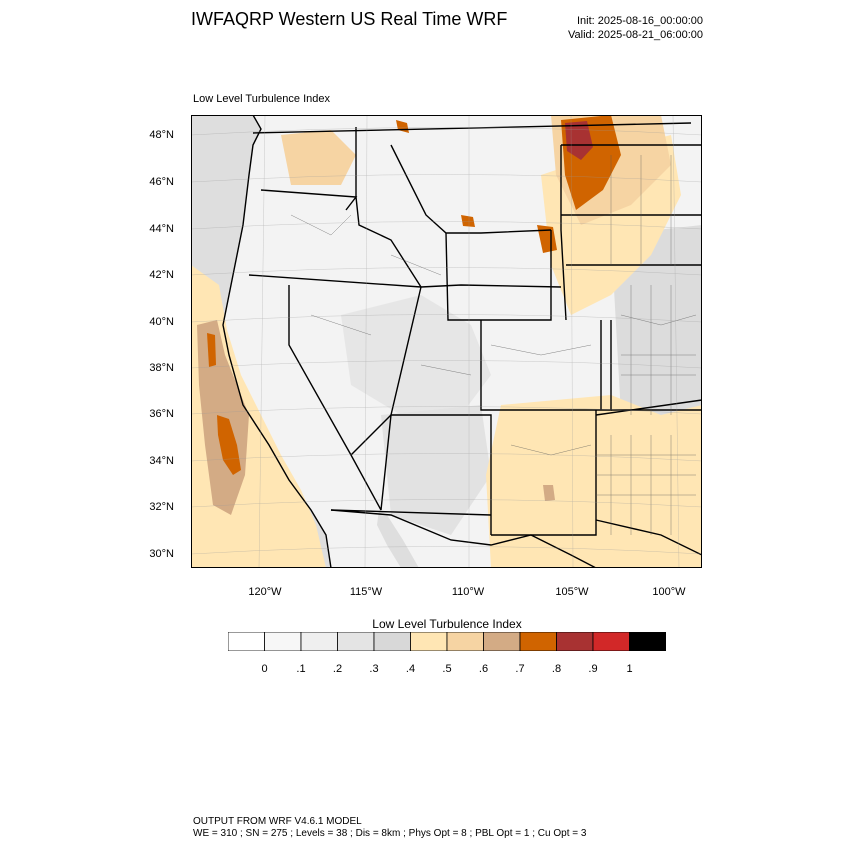 This screenshot has height=850, width=850. Describe the element at coordinates (349, 19) in the screenshot. I see `page-title: IWFAQRP Western US Real Time WRF` at that location.